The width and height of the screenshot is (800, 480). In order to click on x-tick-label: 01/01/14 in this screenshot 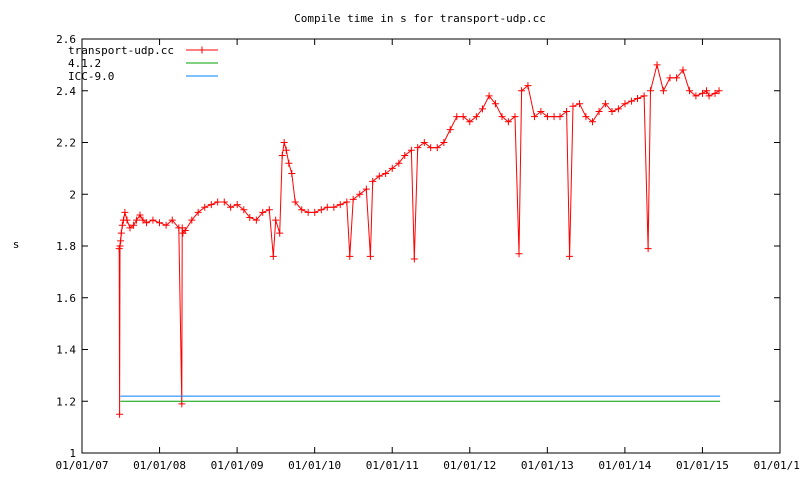, I will do `click(624, 465)`.